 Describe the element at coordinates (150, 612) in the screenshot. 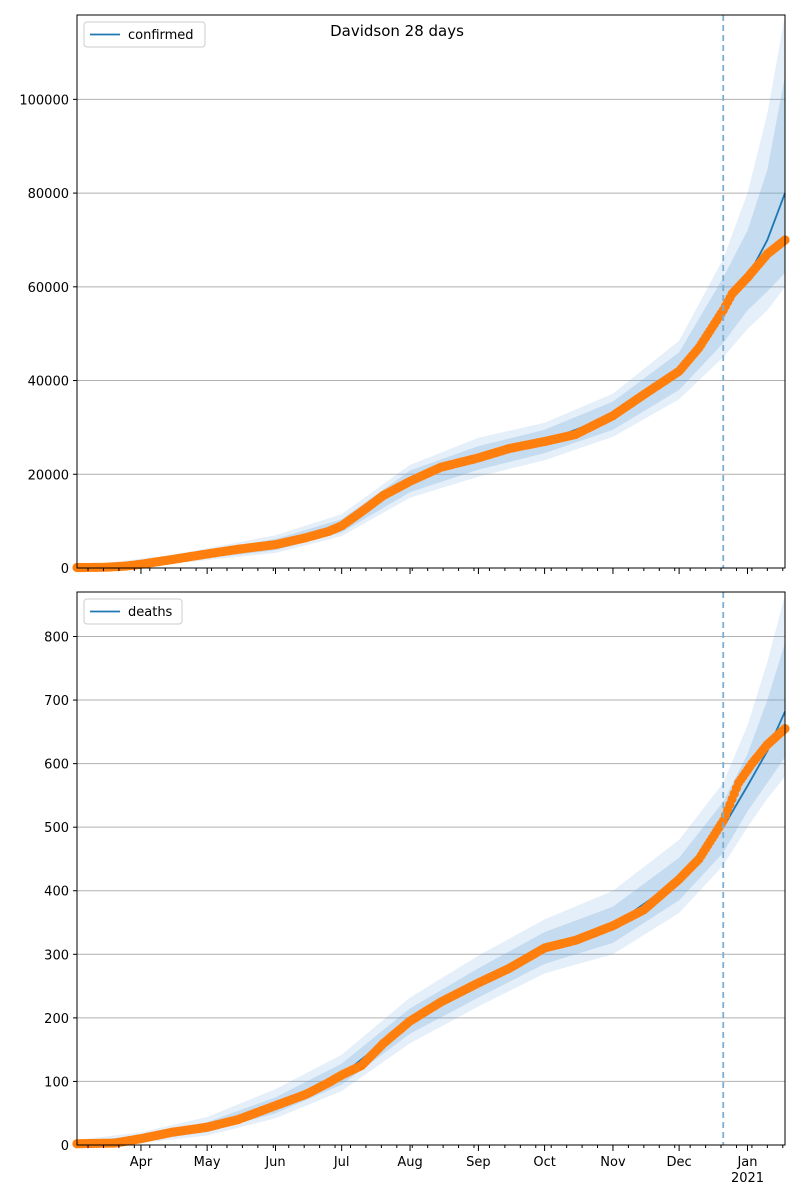

I see `legend-label: deaths` at that location.